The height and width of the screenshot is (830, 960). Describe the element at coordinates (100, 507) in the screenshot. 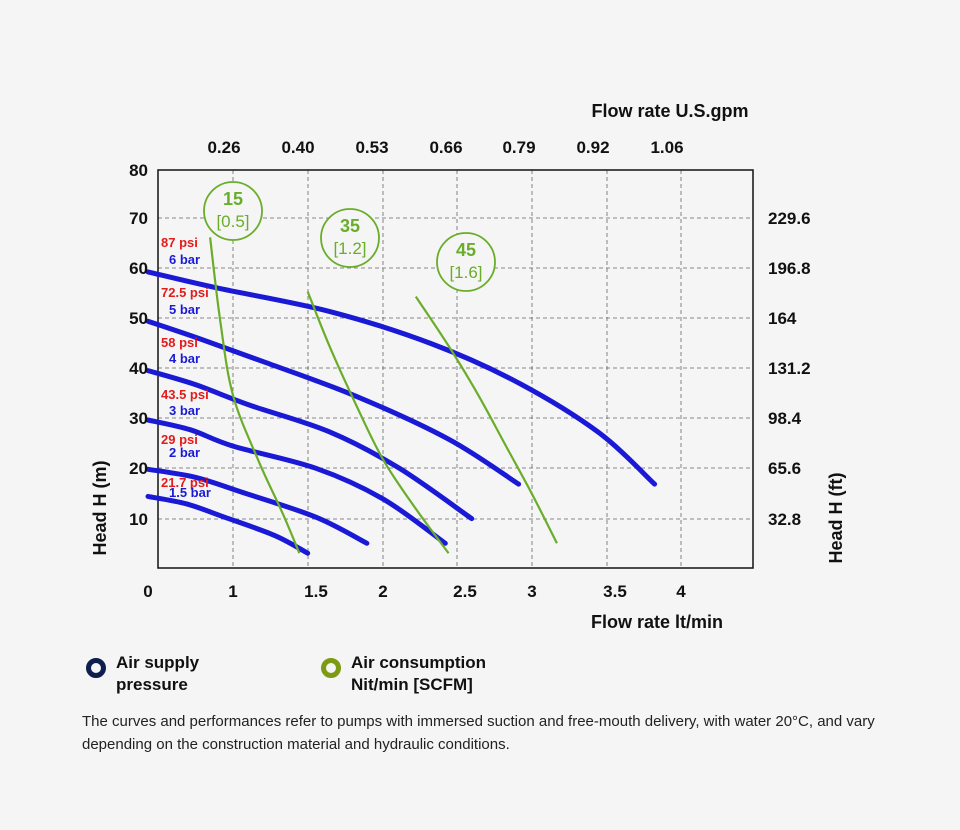

I see `y-axis-left-title: Head H (m)` at that location.